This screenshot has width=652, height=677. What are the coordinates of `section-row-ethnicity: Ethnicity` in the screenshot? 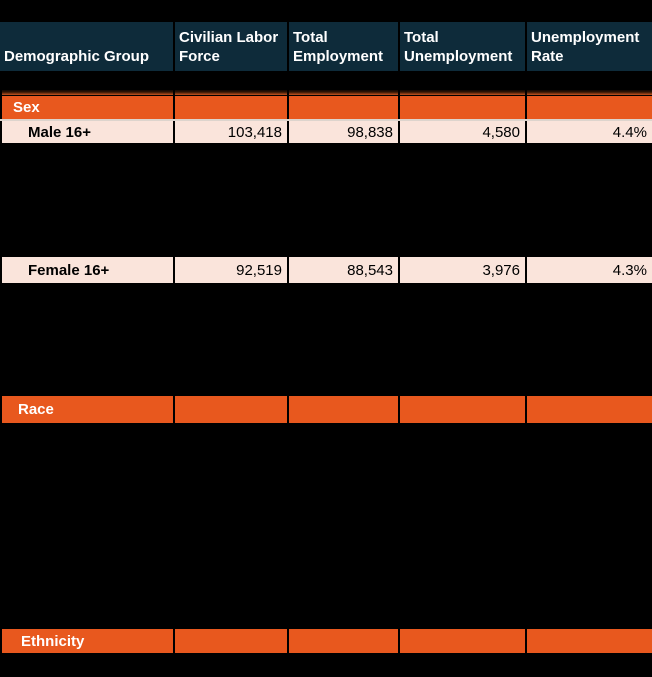 It's located at (326, 641).